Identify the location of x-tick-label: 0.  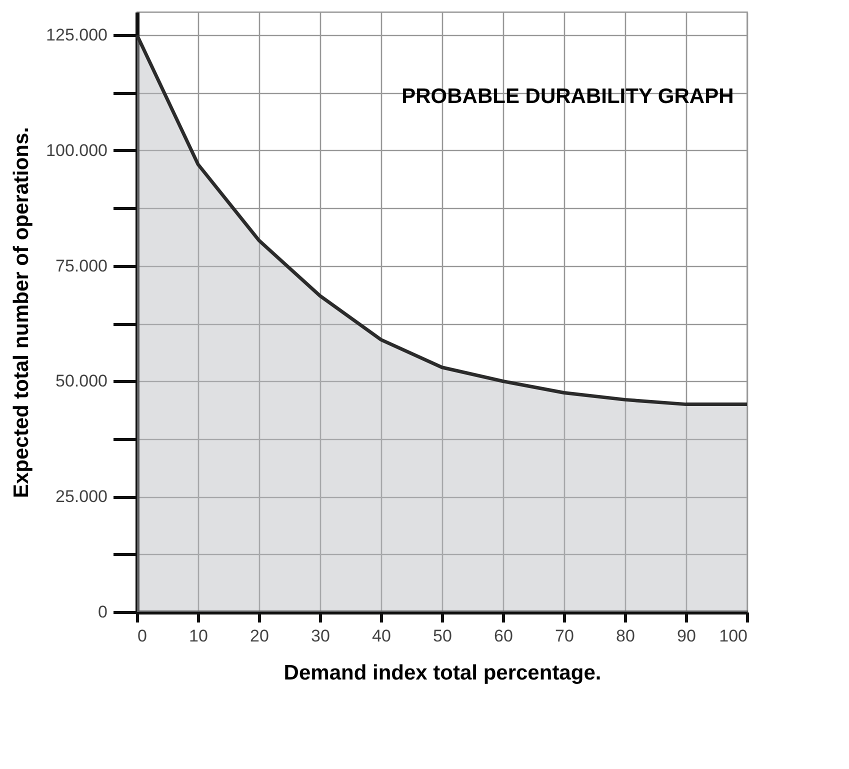
(142, 636).